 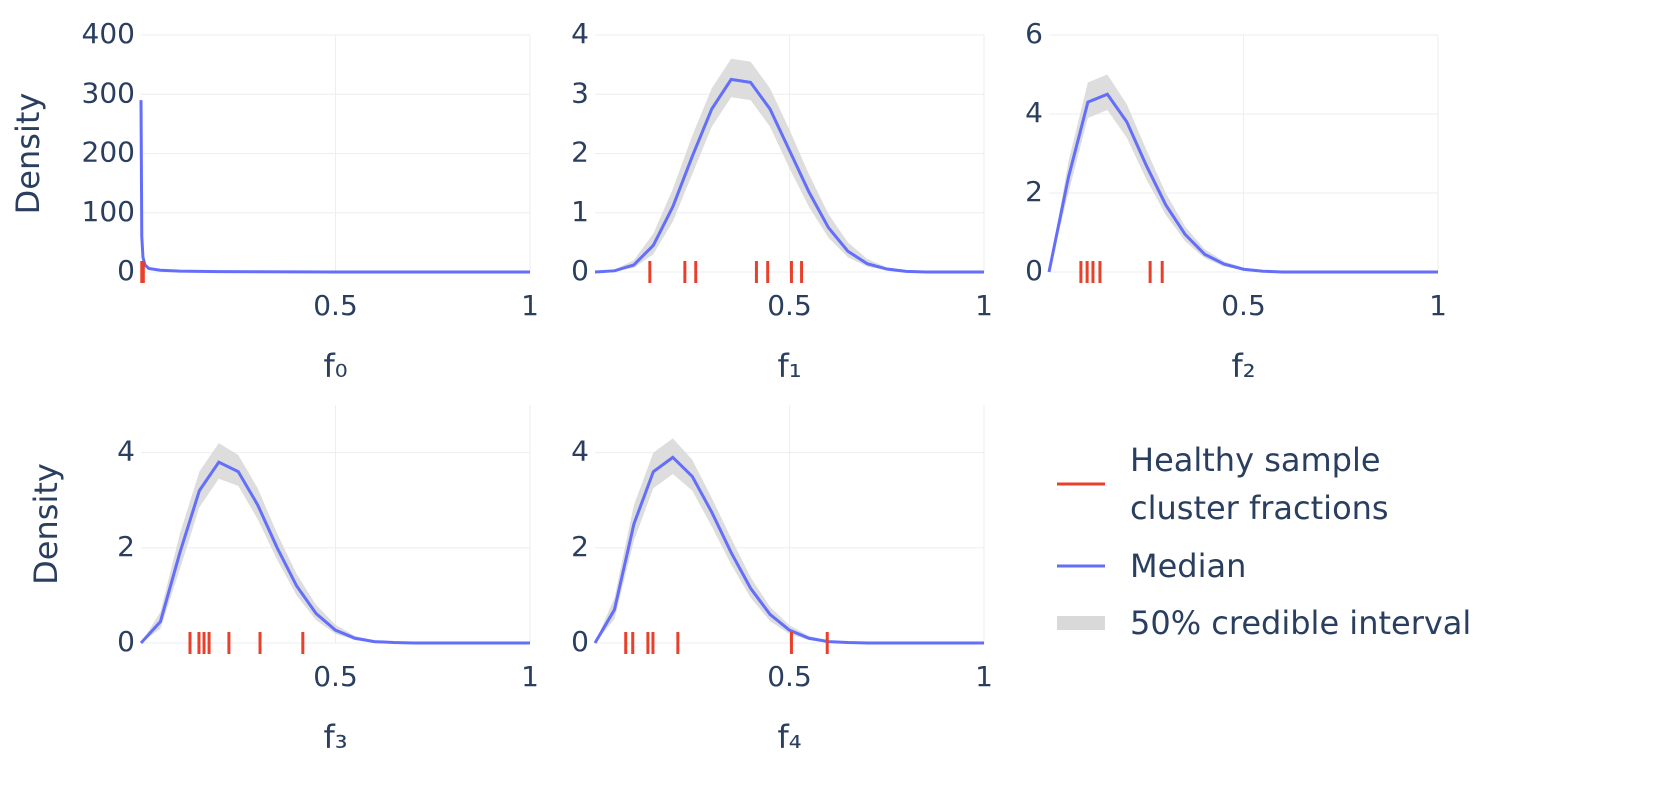 What do you see at coordinates (1259, 484) in the screenshot?
I see `legend-label: Healthy sample cluster fractions` at bounding box center [1259, 484].